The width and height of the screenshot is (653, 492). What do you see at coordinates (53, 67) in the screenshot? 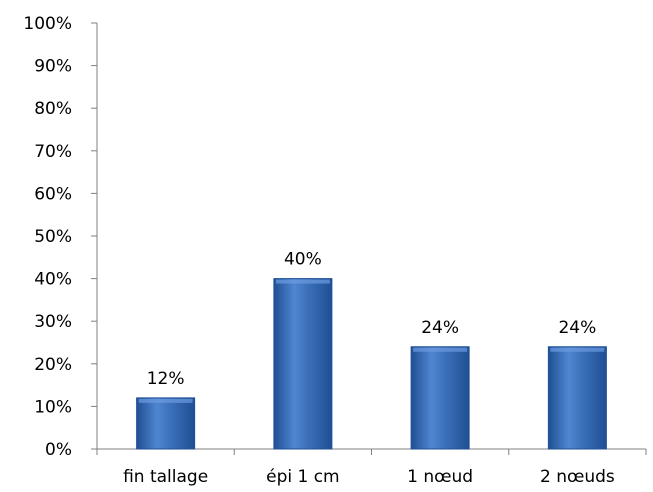
I see `y-tick-label: 90%` at bounding box center [53, 67].